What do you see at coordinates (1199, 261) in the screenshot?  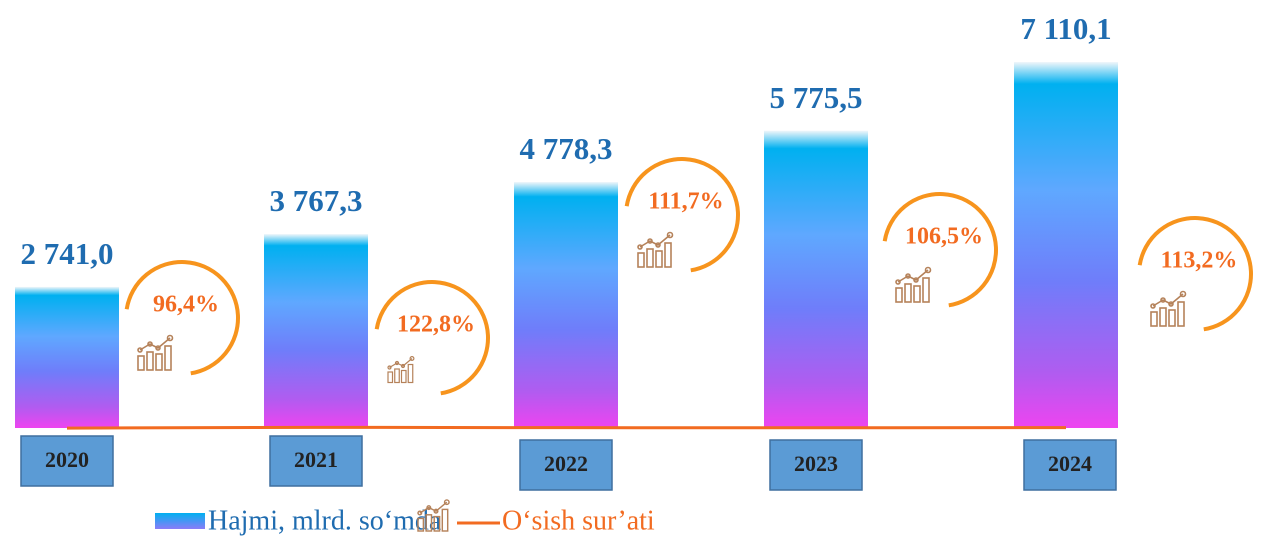 I see `growth-label: 113,2%` at bounding box center [1199, 261].